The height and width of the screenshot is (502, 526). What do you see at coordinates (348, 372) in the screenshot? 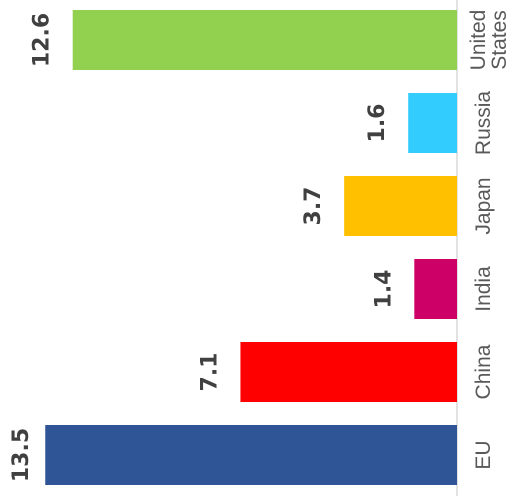
I see `bar-china` at bounding box center [348, 372].